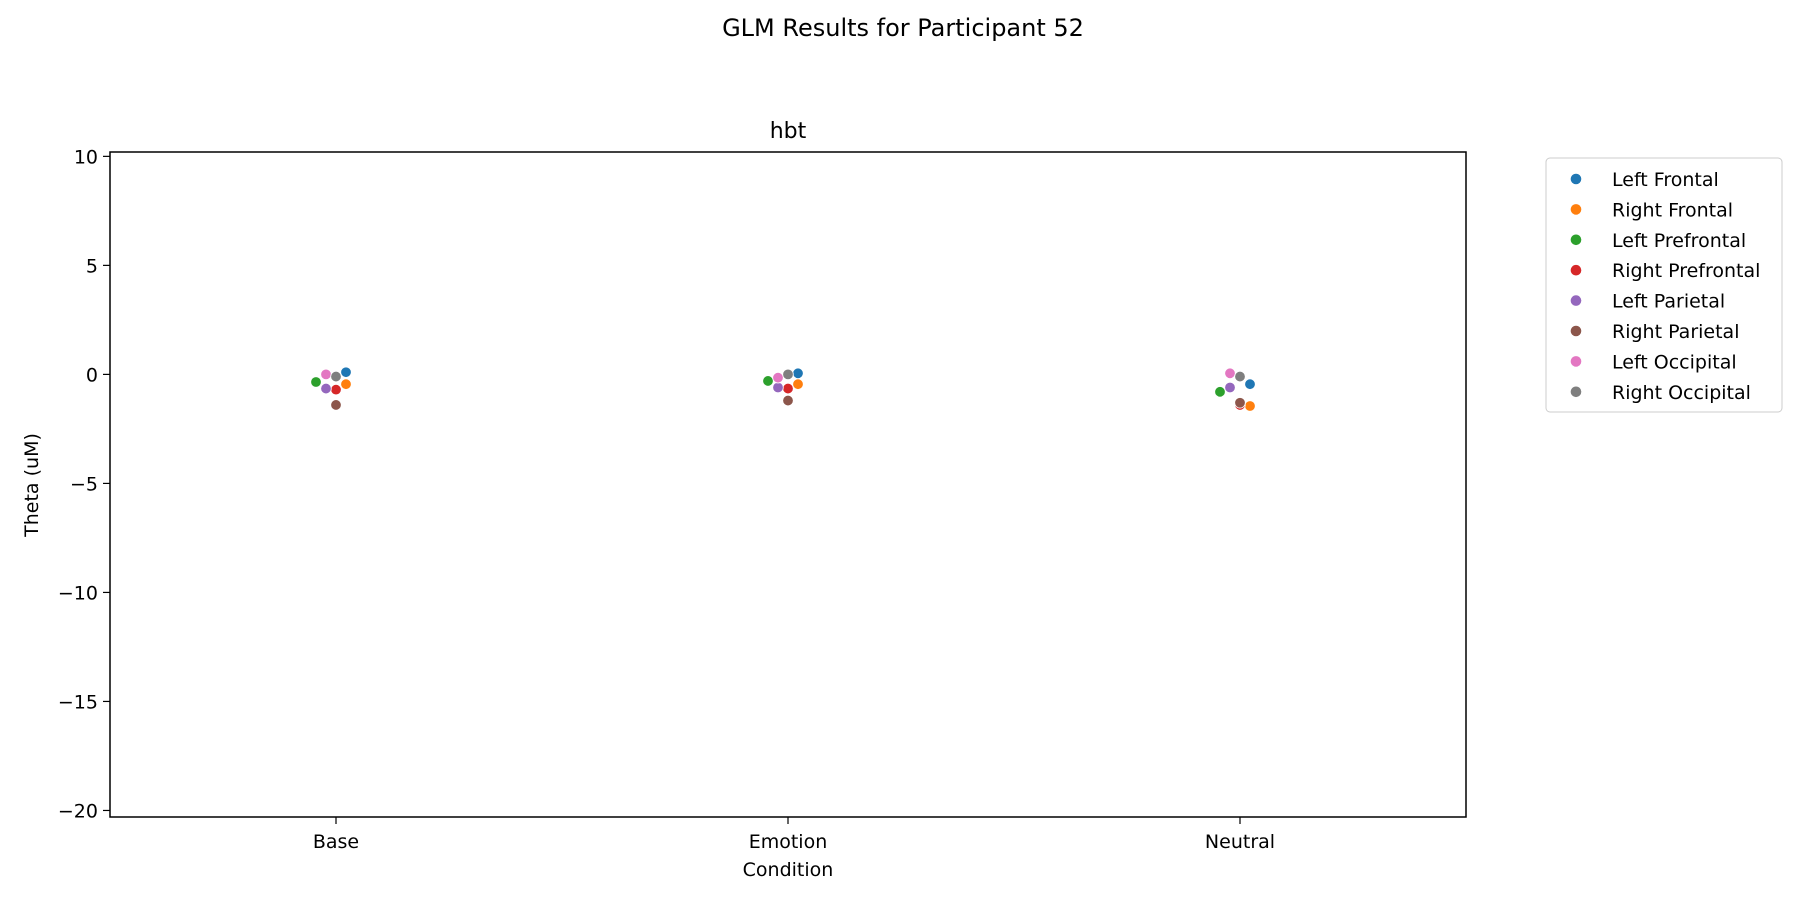 This screenshot has width=1800, height=904. I want to click on y-tick-label: −20, so click(78, 811).